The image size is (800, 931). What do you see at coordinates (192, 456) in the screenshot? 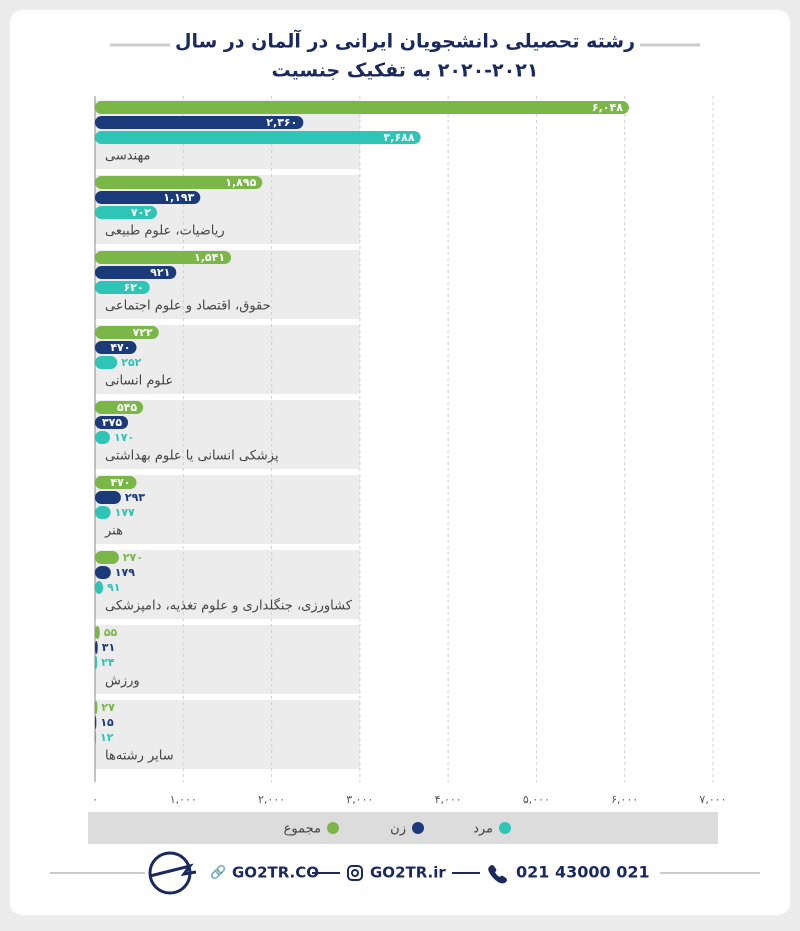
I see `category-label: پزشکی انسانی یا علوم بهداشتی` at bounding box center [192, 456].